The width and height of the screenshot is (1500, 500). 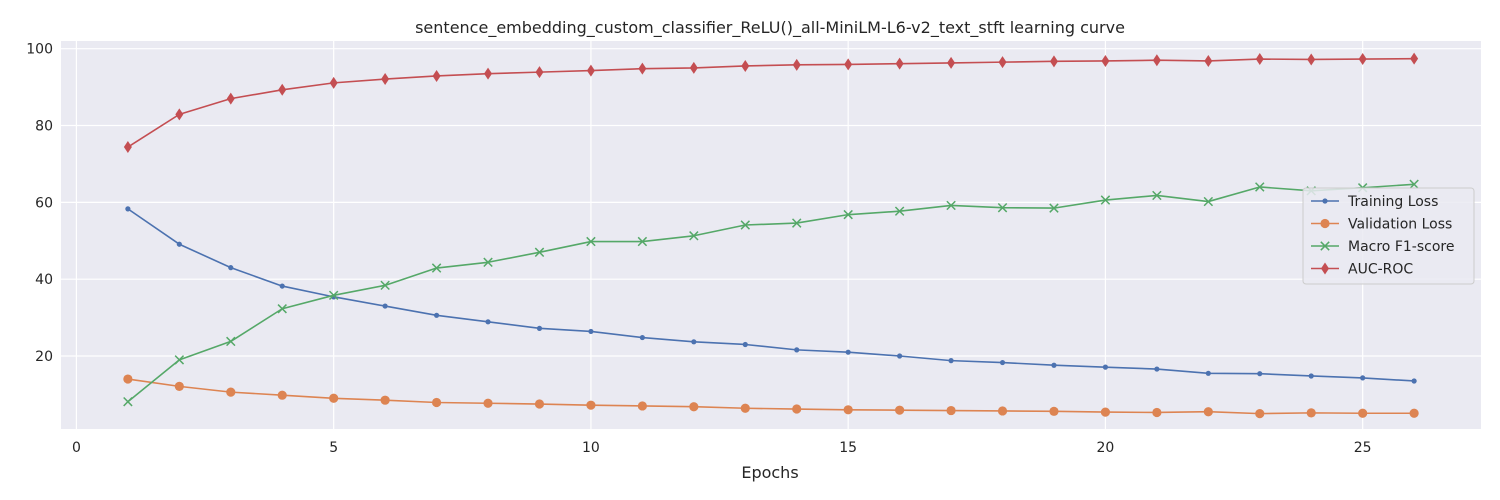 What do you see at coordinates (44, 280) in the screenshot?
I see `y-tick-label: 40` at bounding box center [44, 280].